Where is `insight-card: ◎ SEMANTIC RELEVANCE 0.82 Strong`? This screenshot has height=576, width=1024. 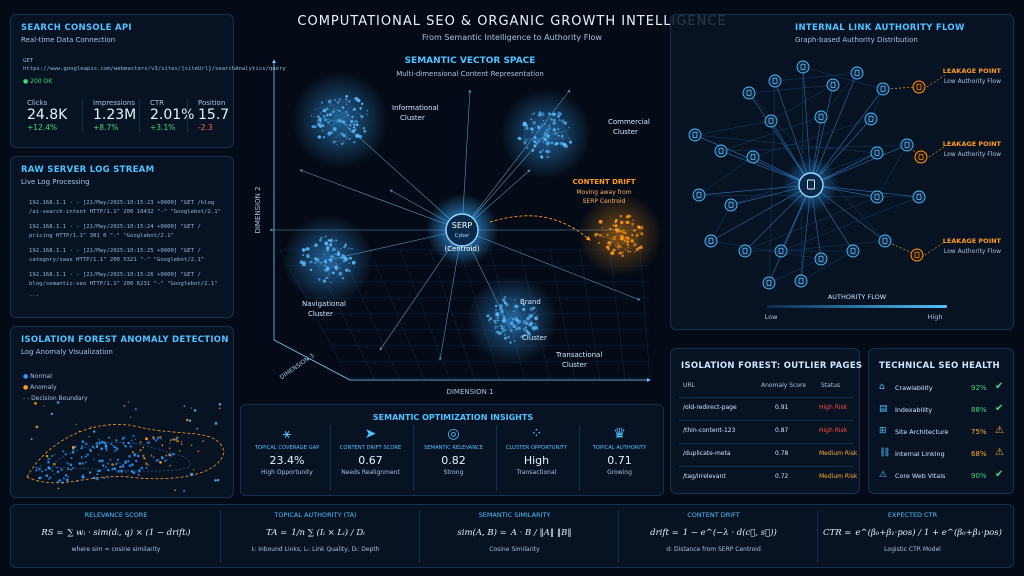 insight-card: ◎ SEMANTIC RELEVANCE 0.82 Strong is located at coordinates (453, 458).